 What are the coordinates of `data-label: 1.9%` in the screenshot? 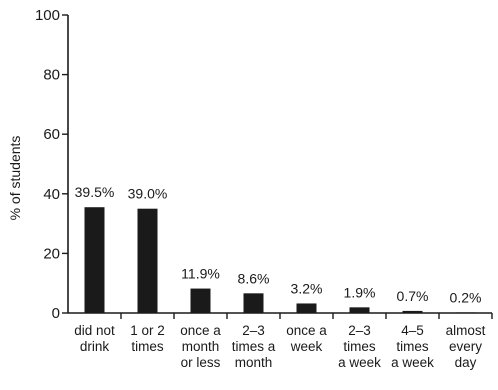 It's located at (360, 292).